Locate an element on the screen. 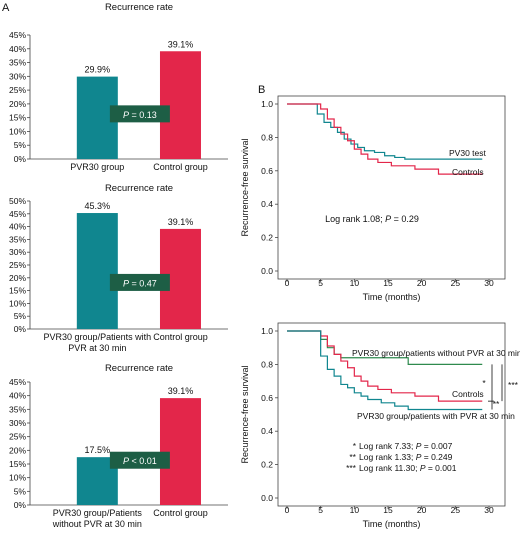  bracket-mark: *** is located at coordinates (513, 385).